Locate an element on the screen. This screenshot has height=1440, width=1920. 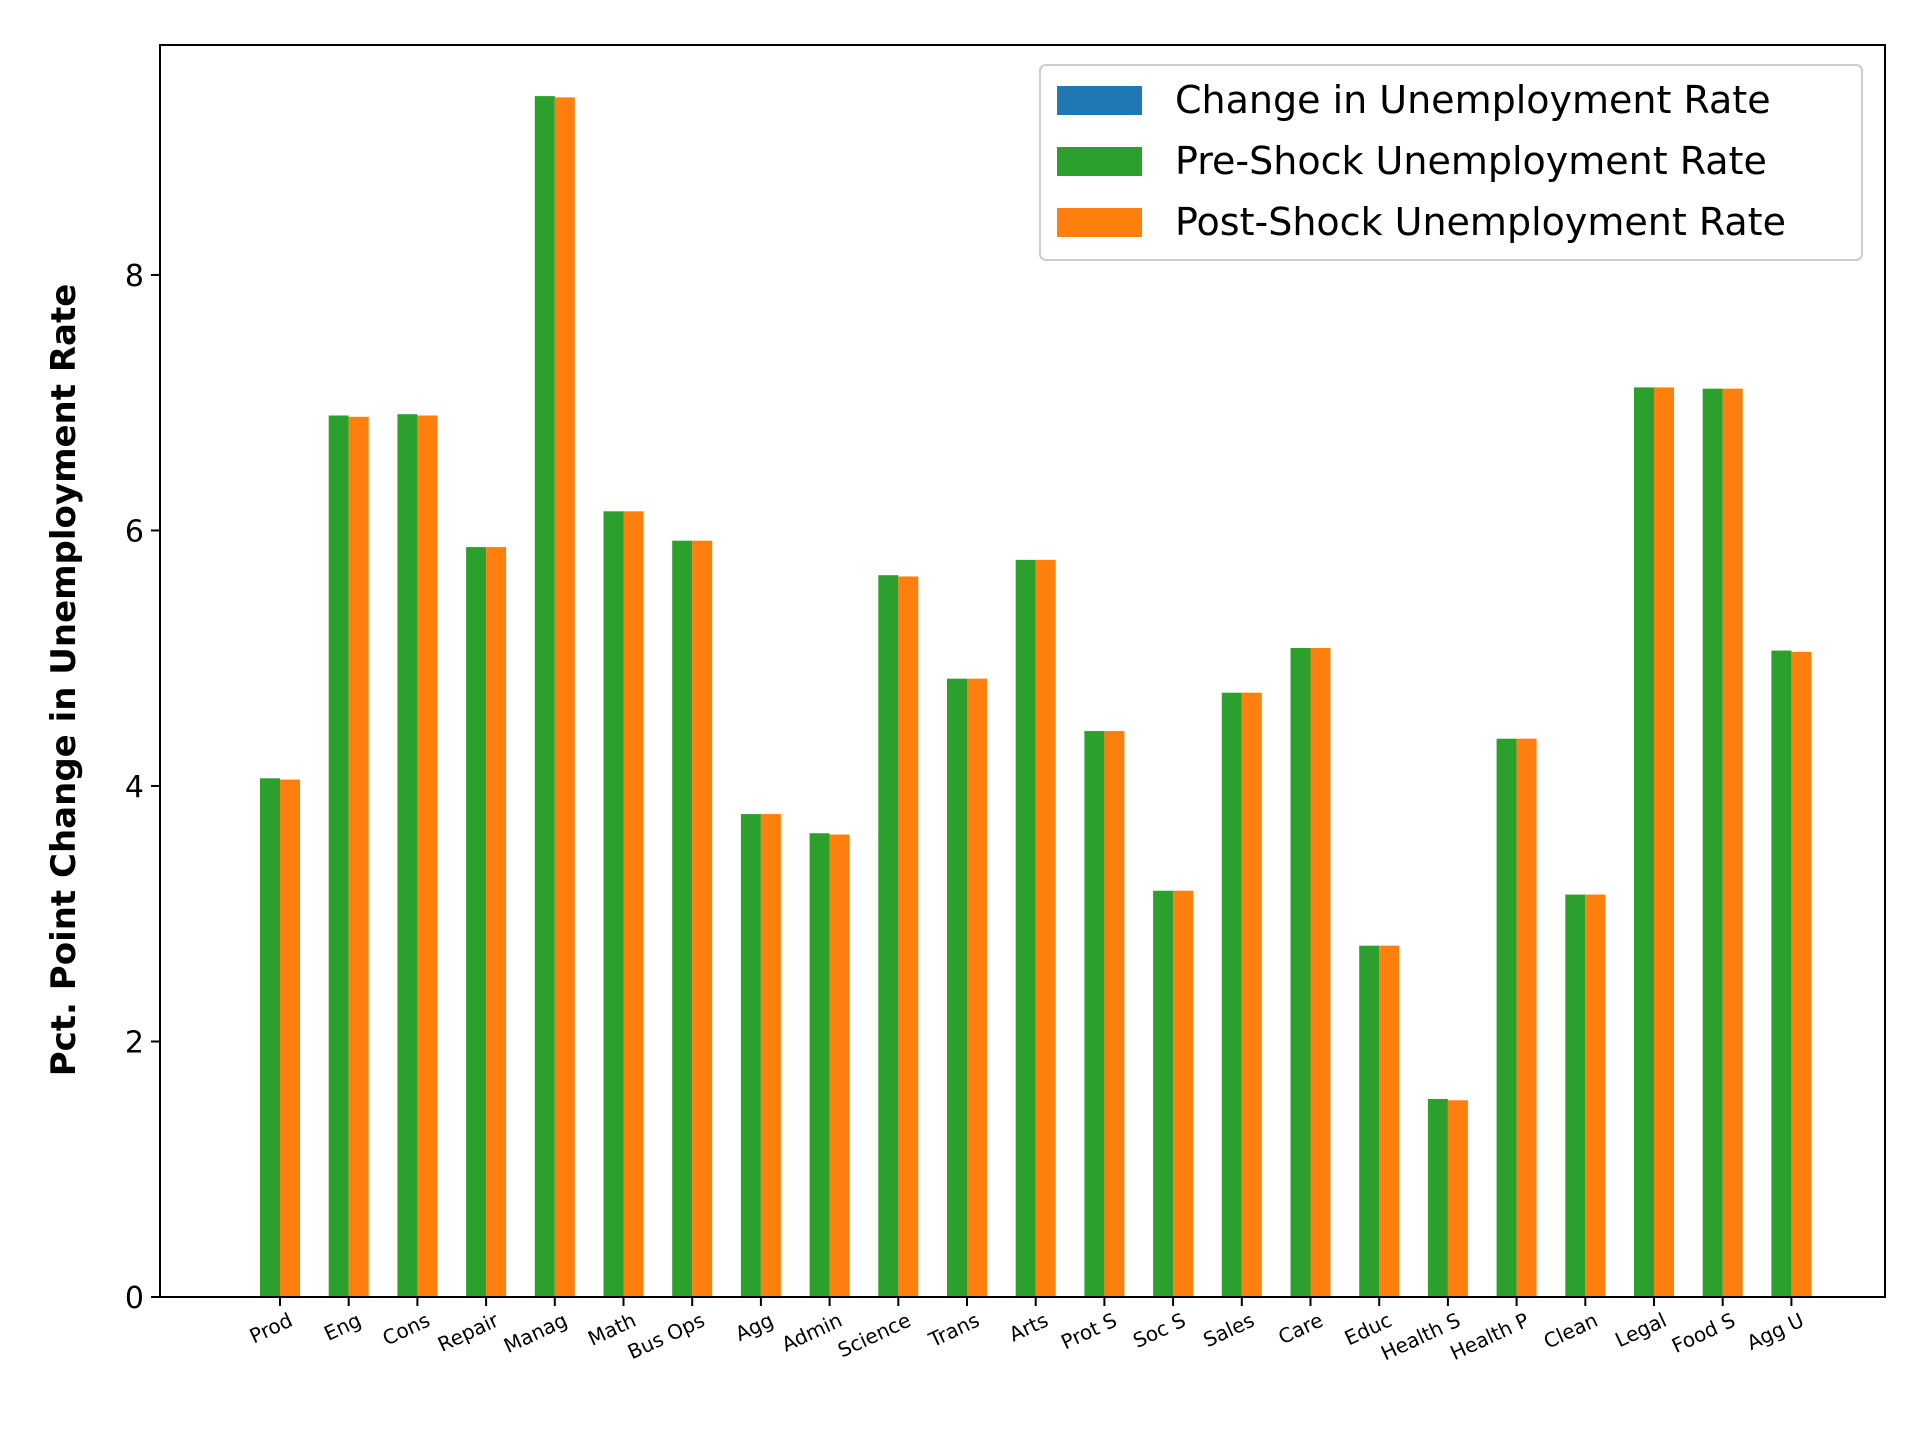
bar-post-shock-health-p is located at coordinates (1526, 1017).